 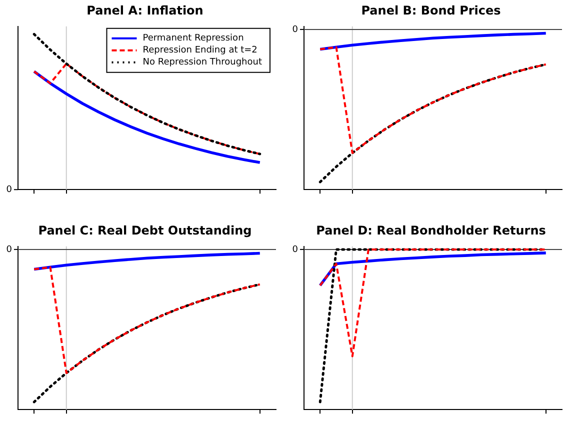 I want to click on chart-title: Panel B: Bond Prices, so click(x=431, y=10).